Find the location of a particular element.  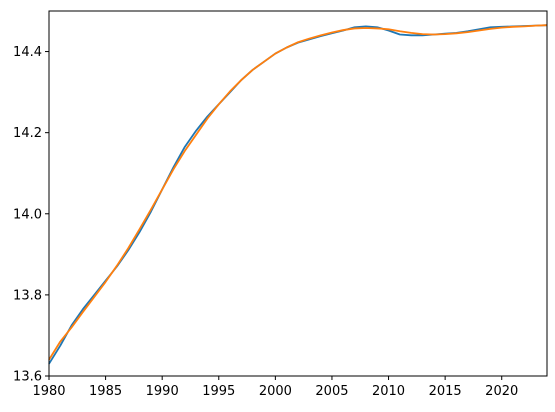

x-axis: 1980 1985 1990 1995 2000 2005 2010 2015 2020 is located at coordinates (275, 387).